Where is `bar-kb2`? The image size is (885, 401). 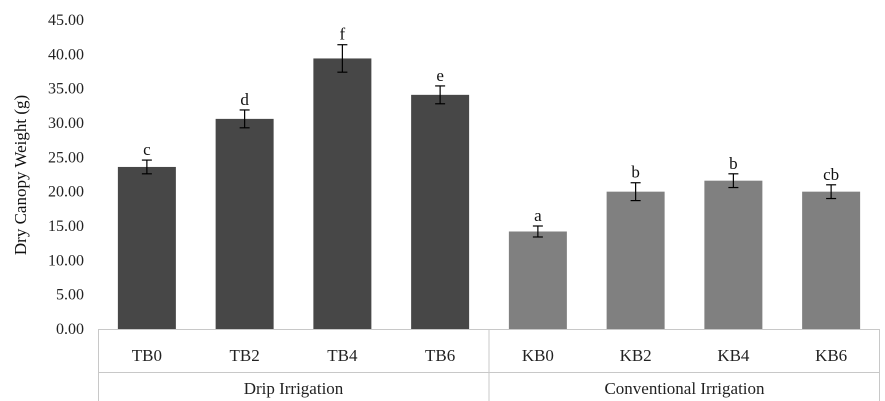 bar-kb2 is located at coordinates (635, 260).